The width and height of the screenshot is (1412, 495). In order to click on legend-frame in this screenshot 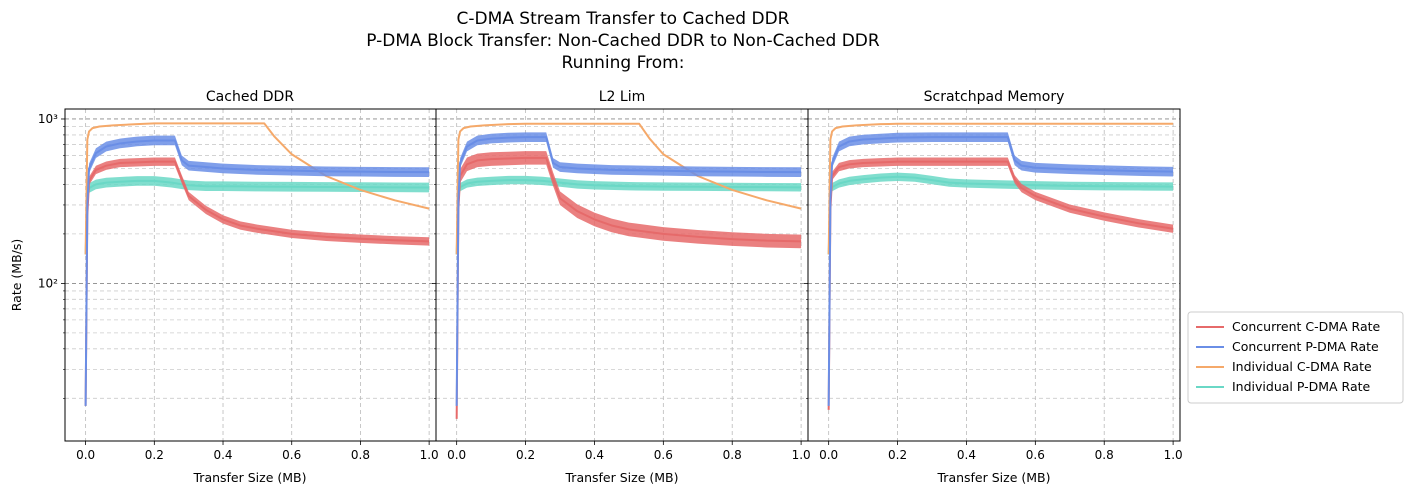, I will do `click(1295, 357)`.